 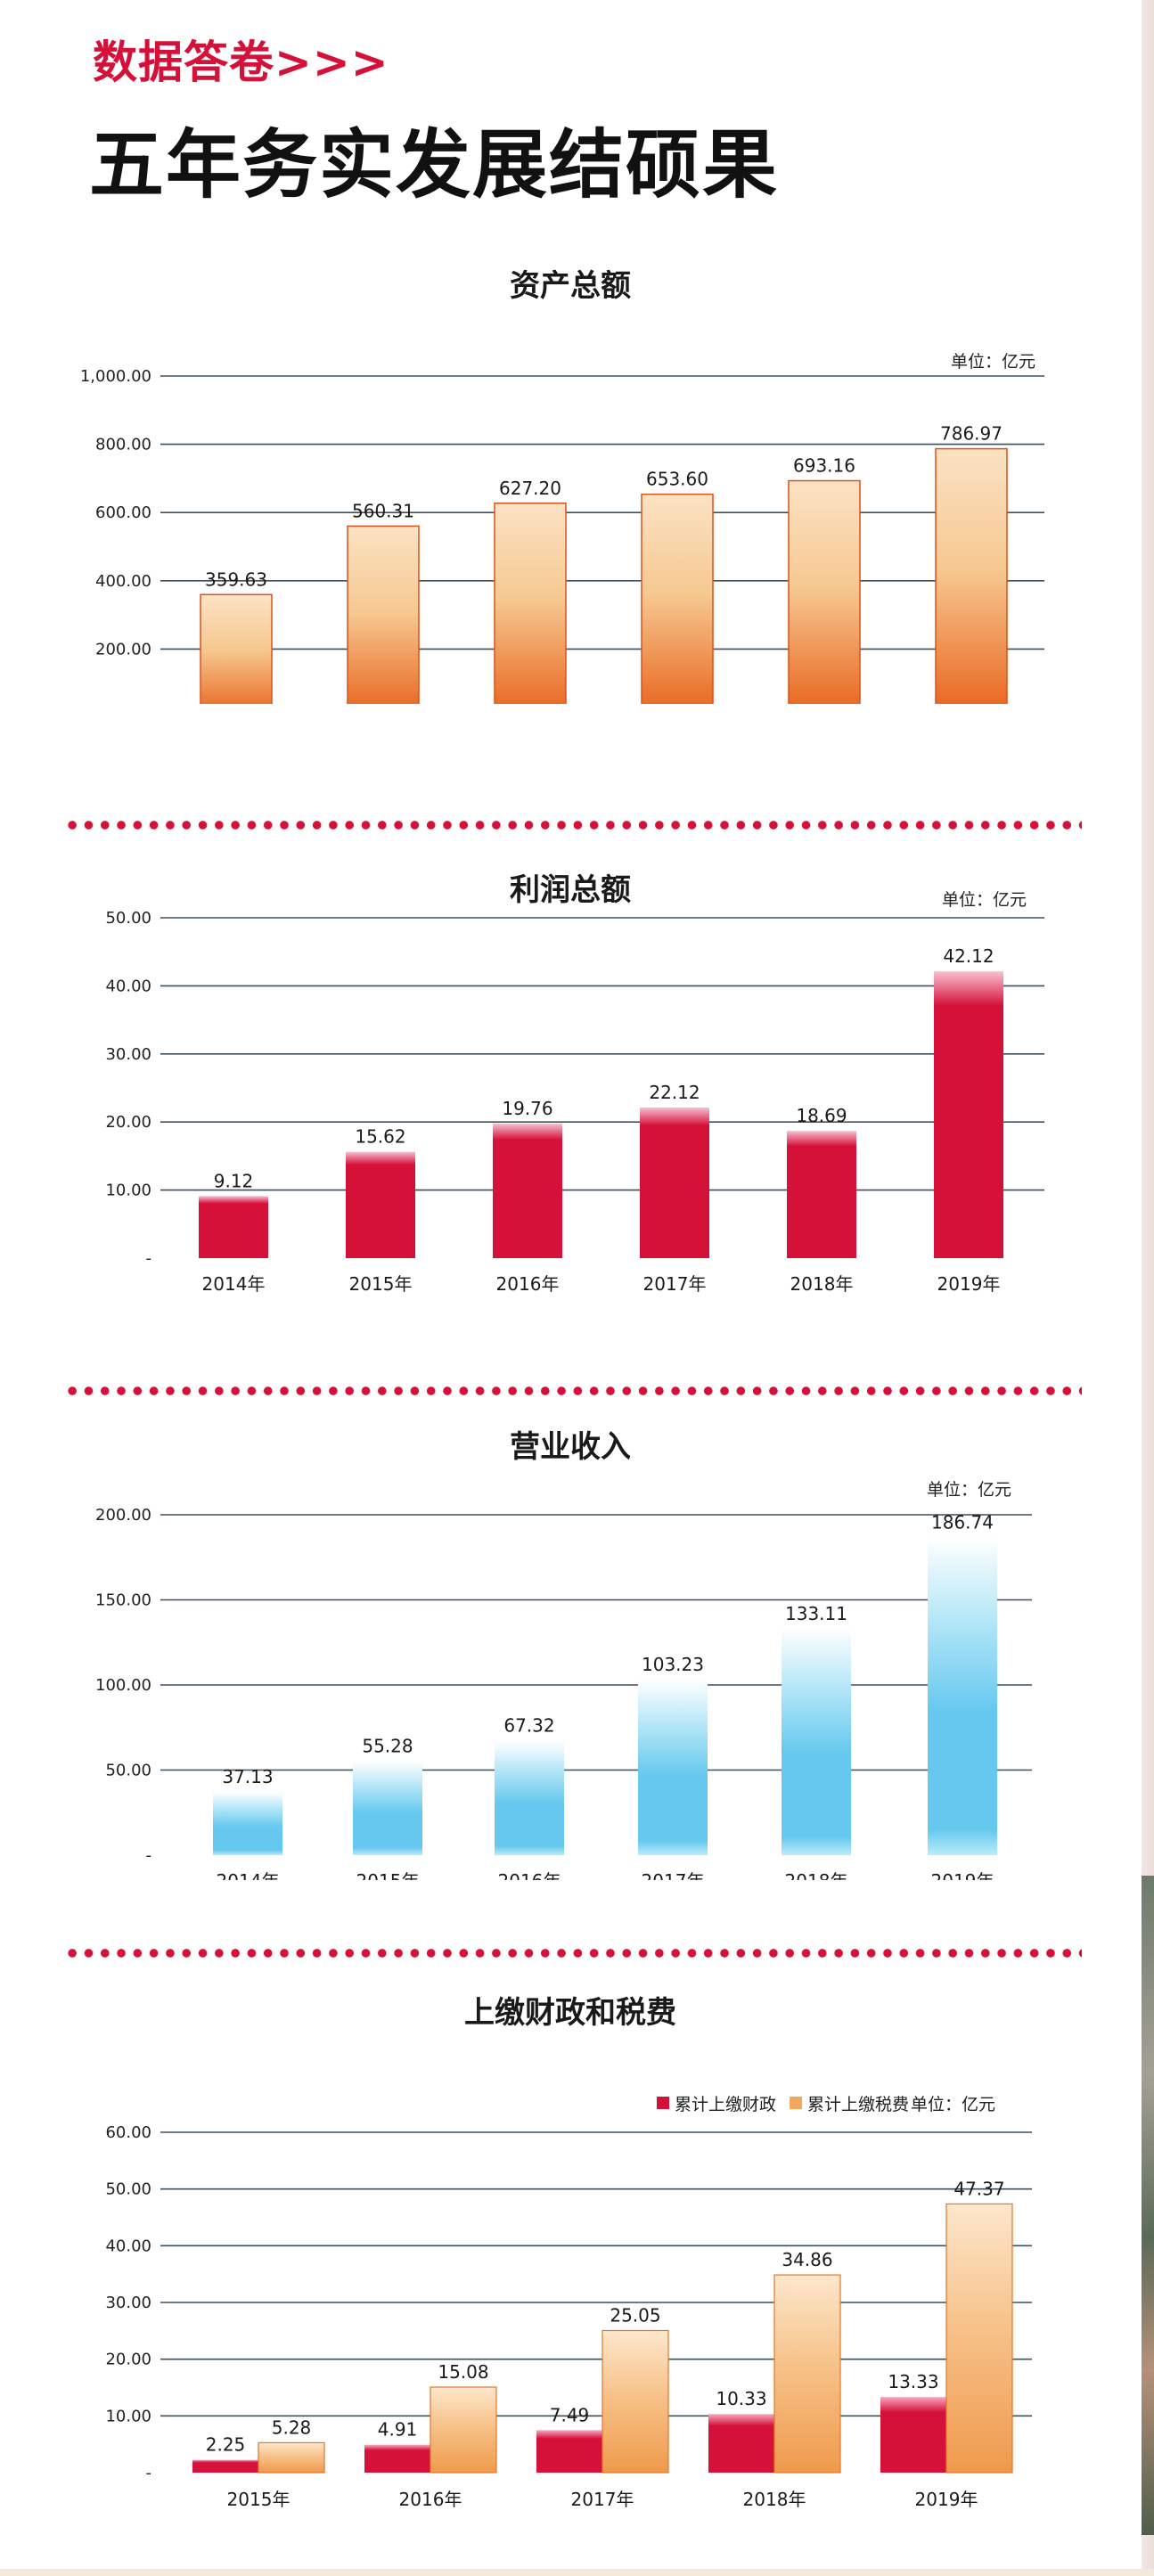 What do you see at coordinates (248, 1776) in the screenshot?
I see `bar-value-label: 37.13` at bounding box center [248, 1776].